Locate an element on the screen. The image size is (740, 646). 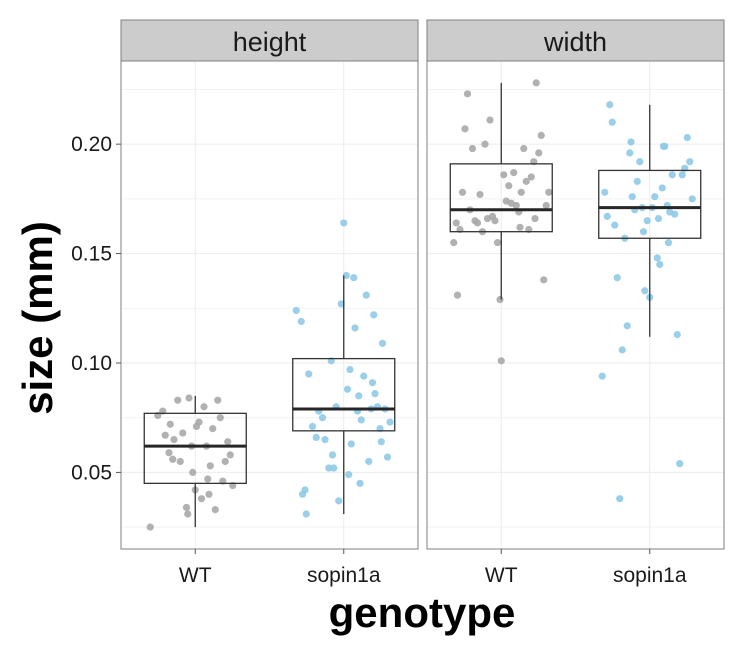
y-axis-title: size (mm) is located at coordinates (37, 318).